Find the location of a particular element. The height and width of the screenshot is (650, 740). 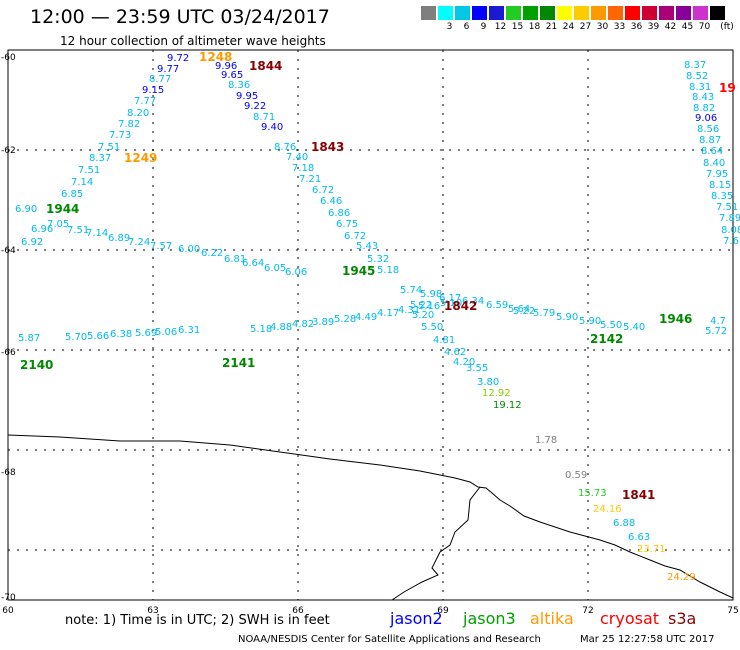

page-title: 12:00 — 23:59 UTC 03/24/2017 is located at coordinates (180, 17).